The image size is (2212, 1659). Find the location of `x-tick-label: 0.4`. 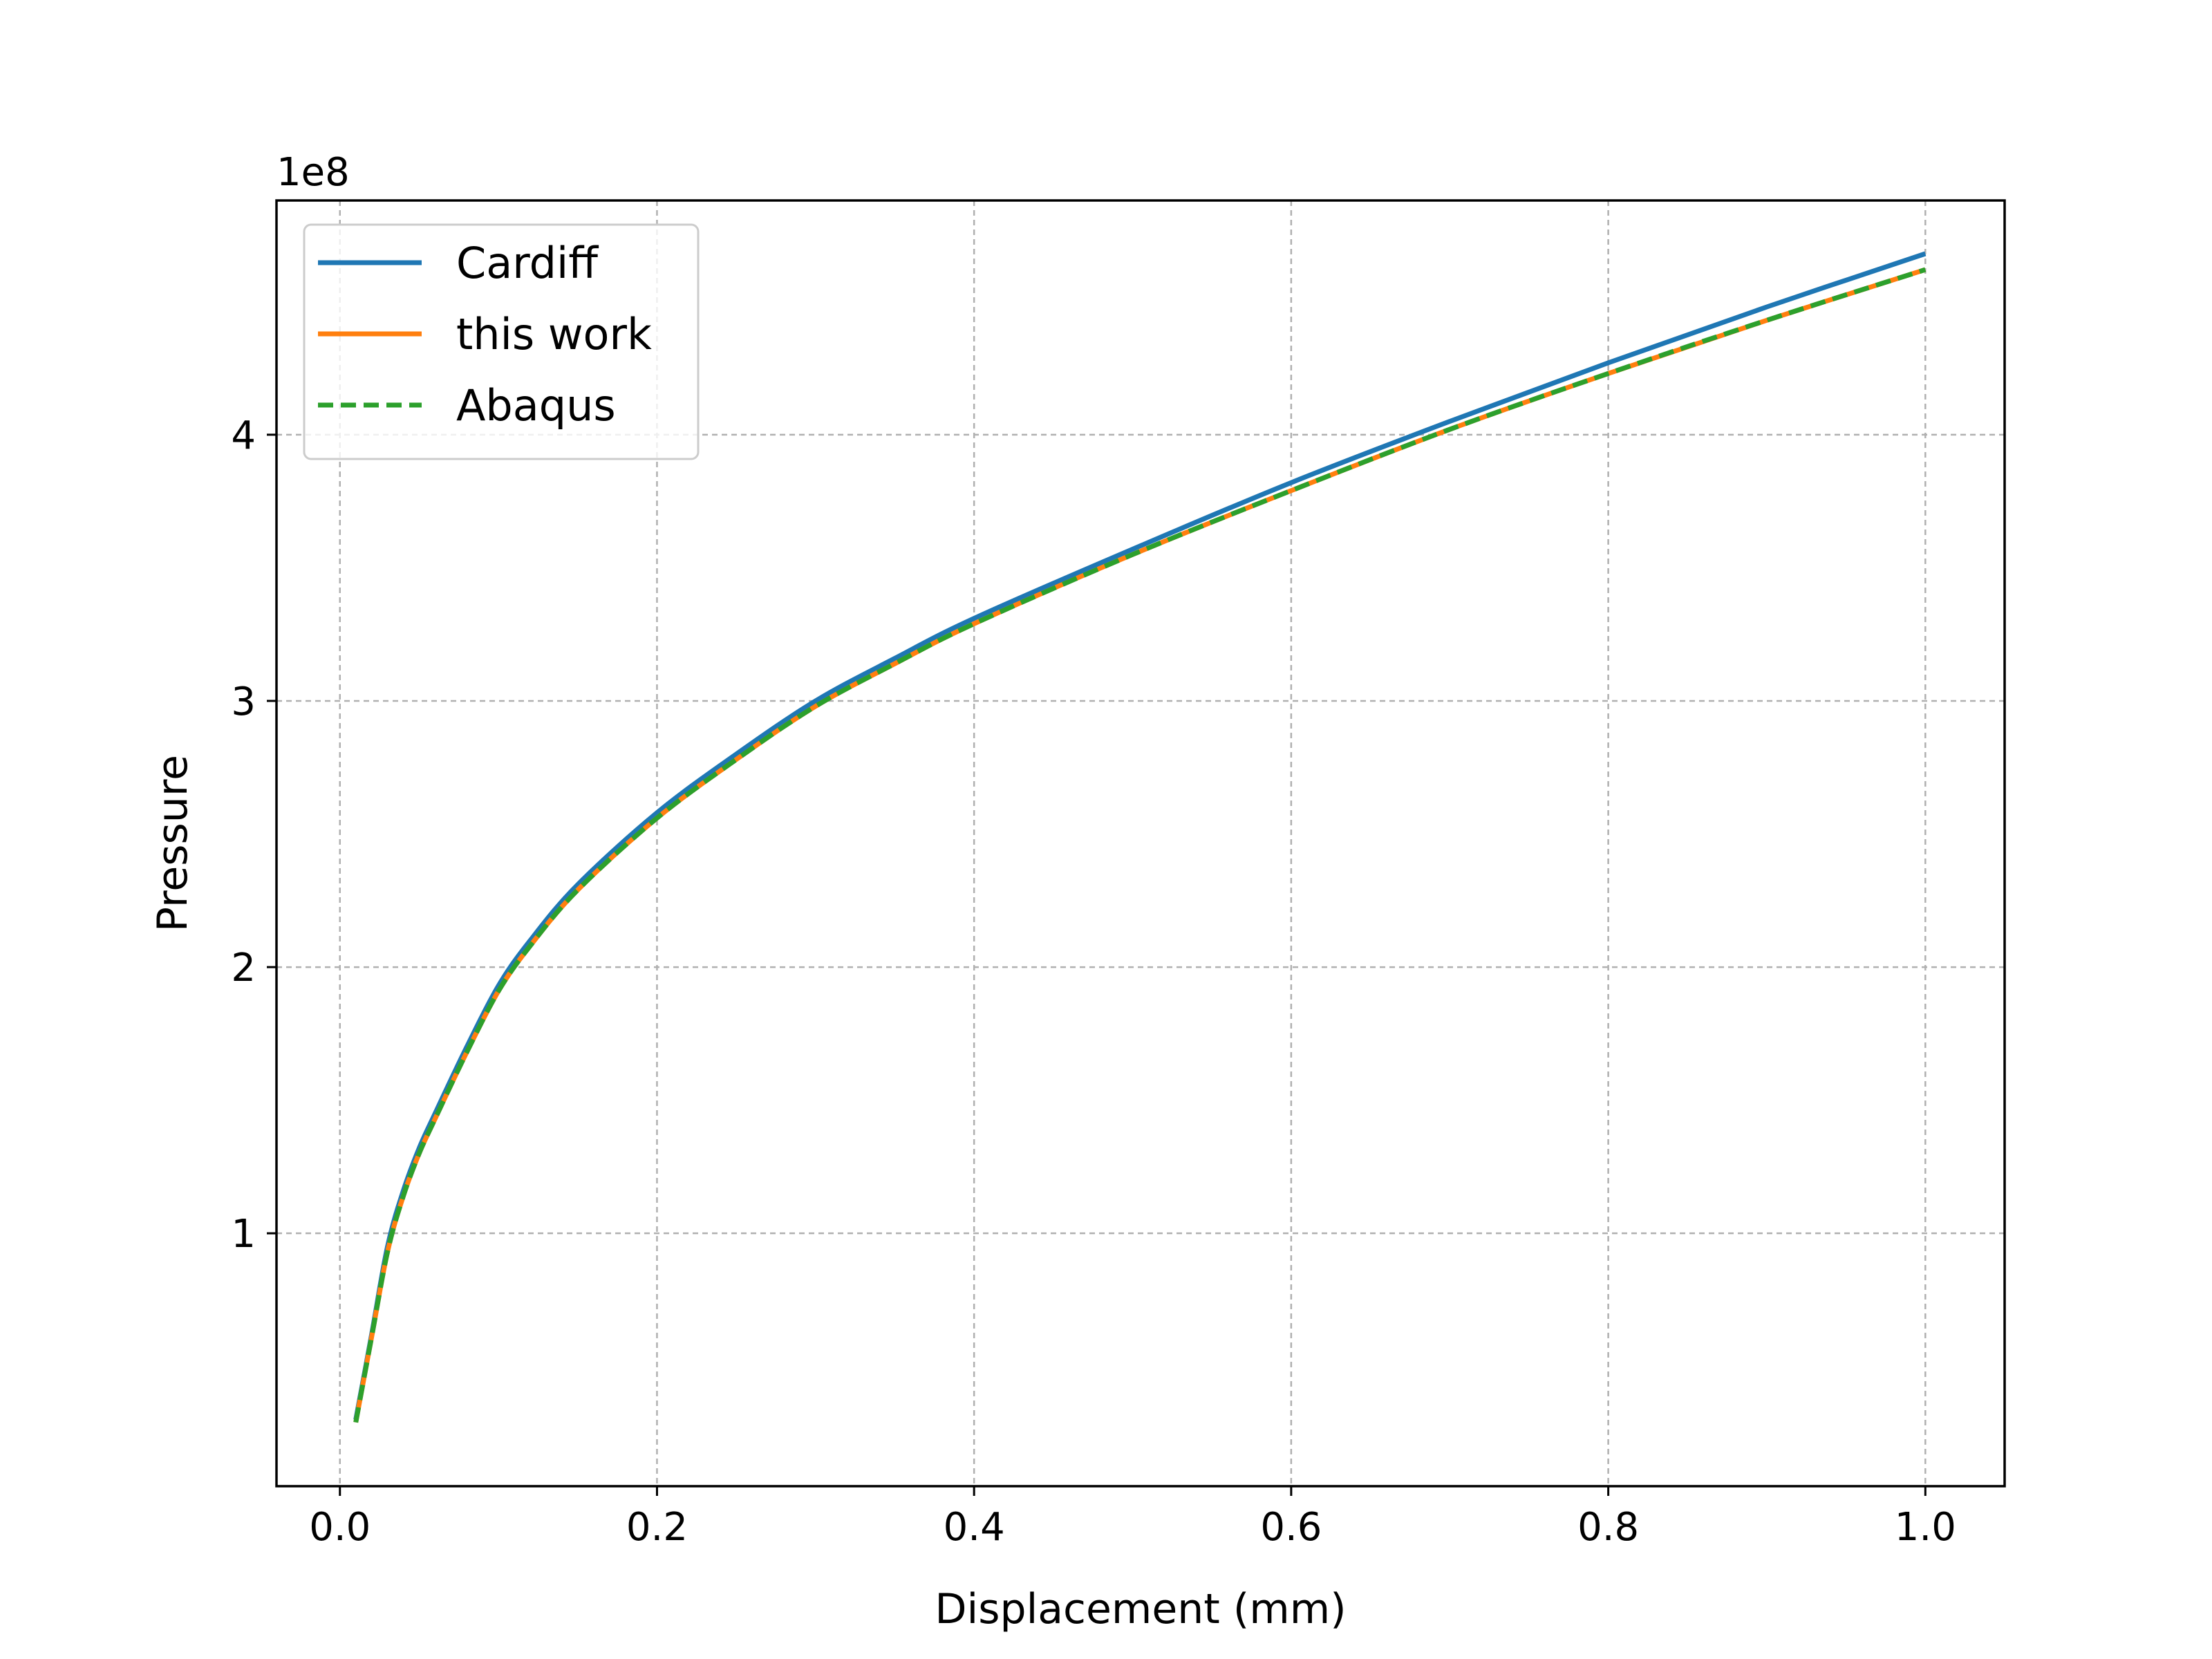

x-tick-label: 0.4 is located at coordinates (974, 1527).